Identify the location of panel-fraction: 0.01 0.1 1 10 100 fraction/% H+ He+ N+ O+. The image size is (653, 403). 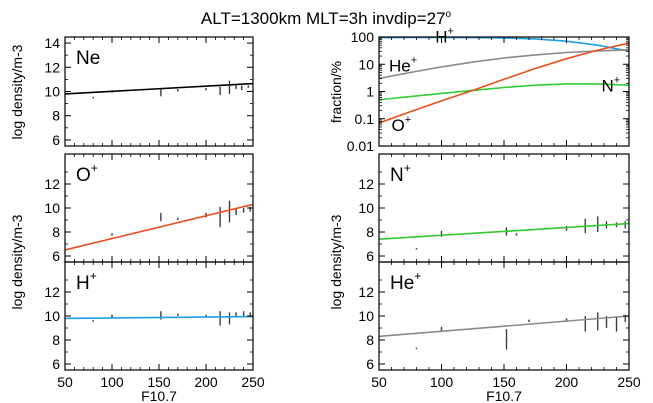
(479, 90).